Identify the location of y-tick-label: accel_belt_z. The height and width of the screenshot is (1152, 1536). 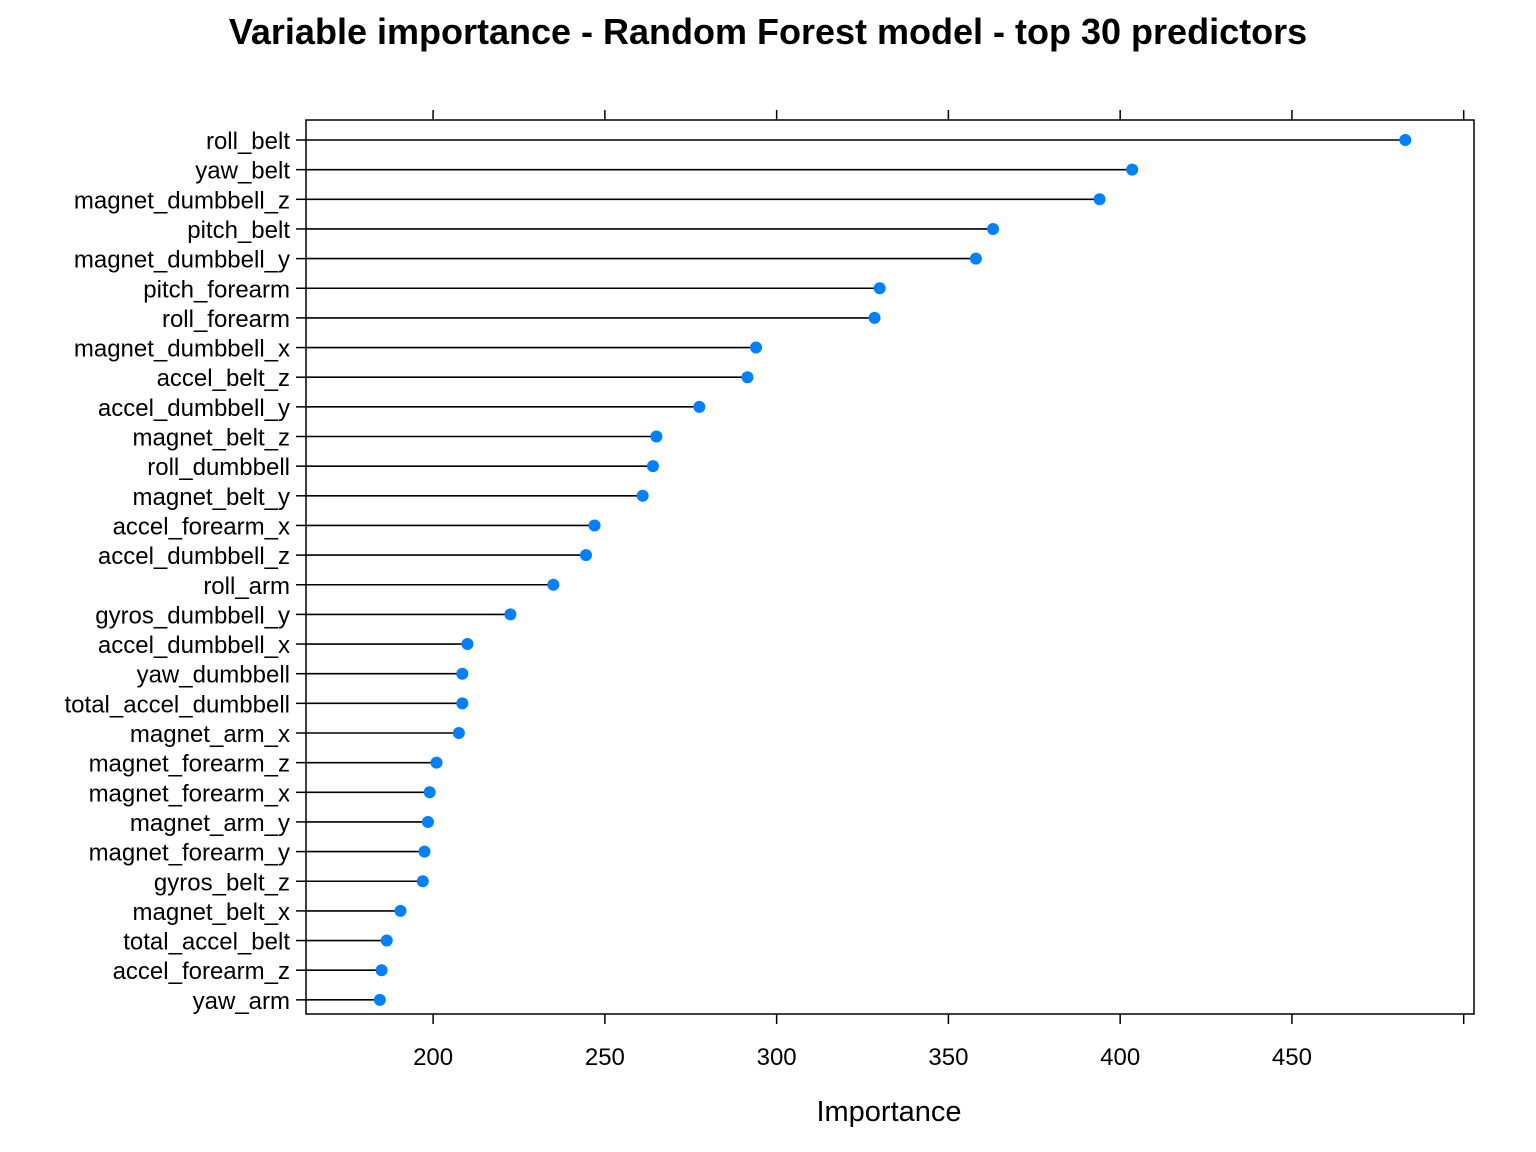
(223, 378).